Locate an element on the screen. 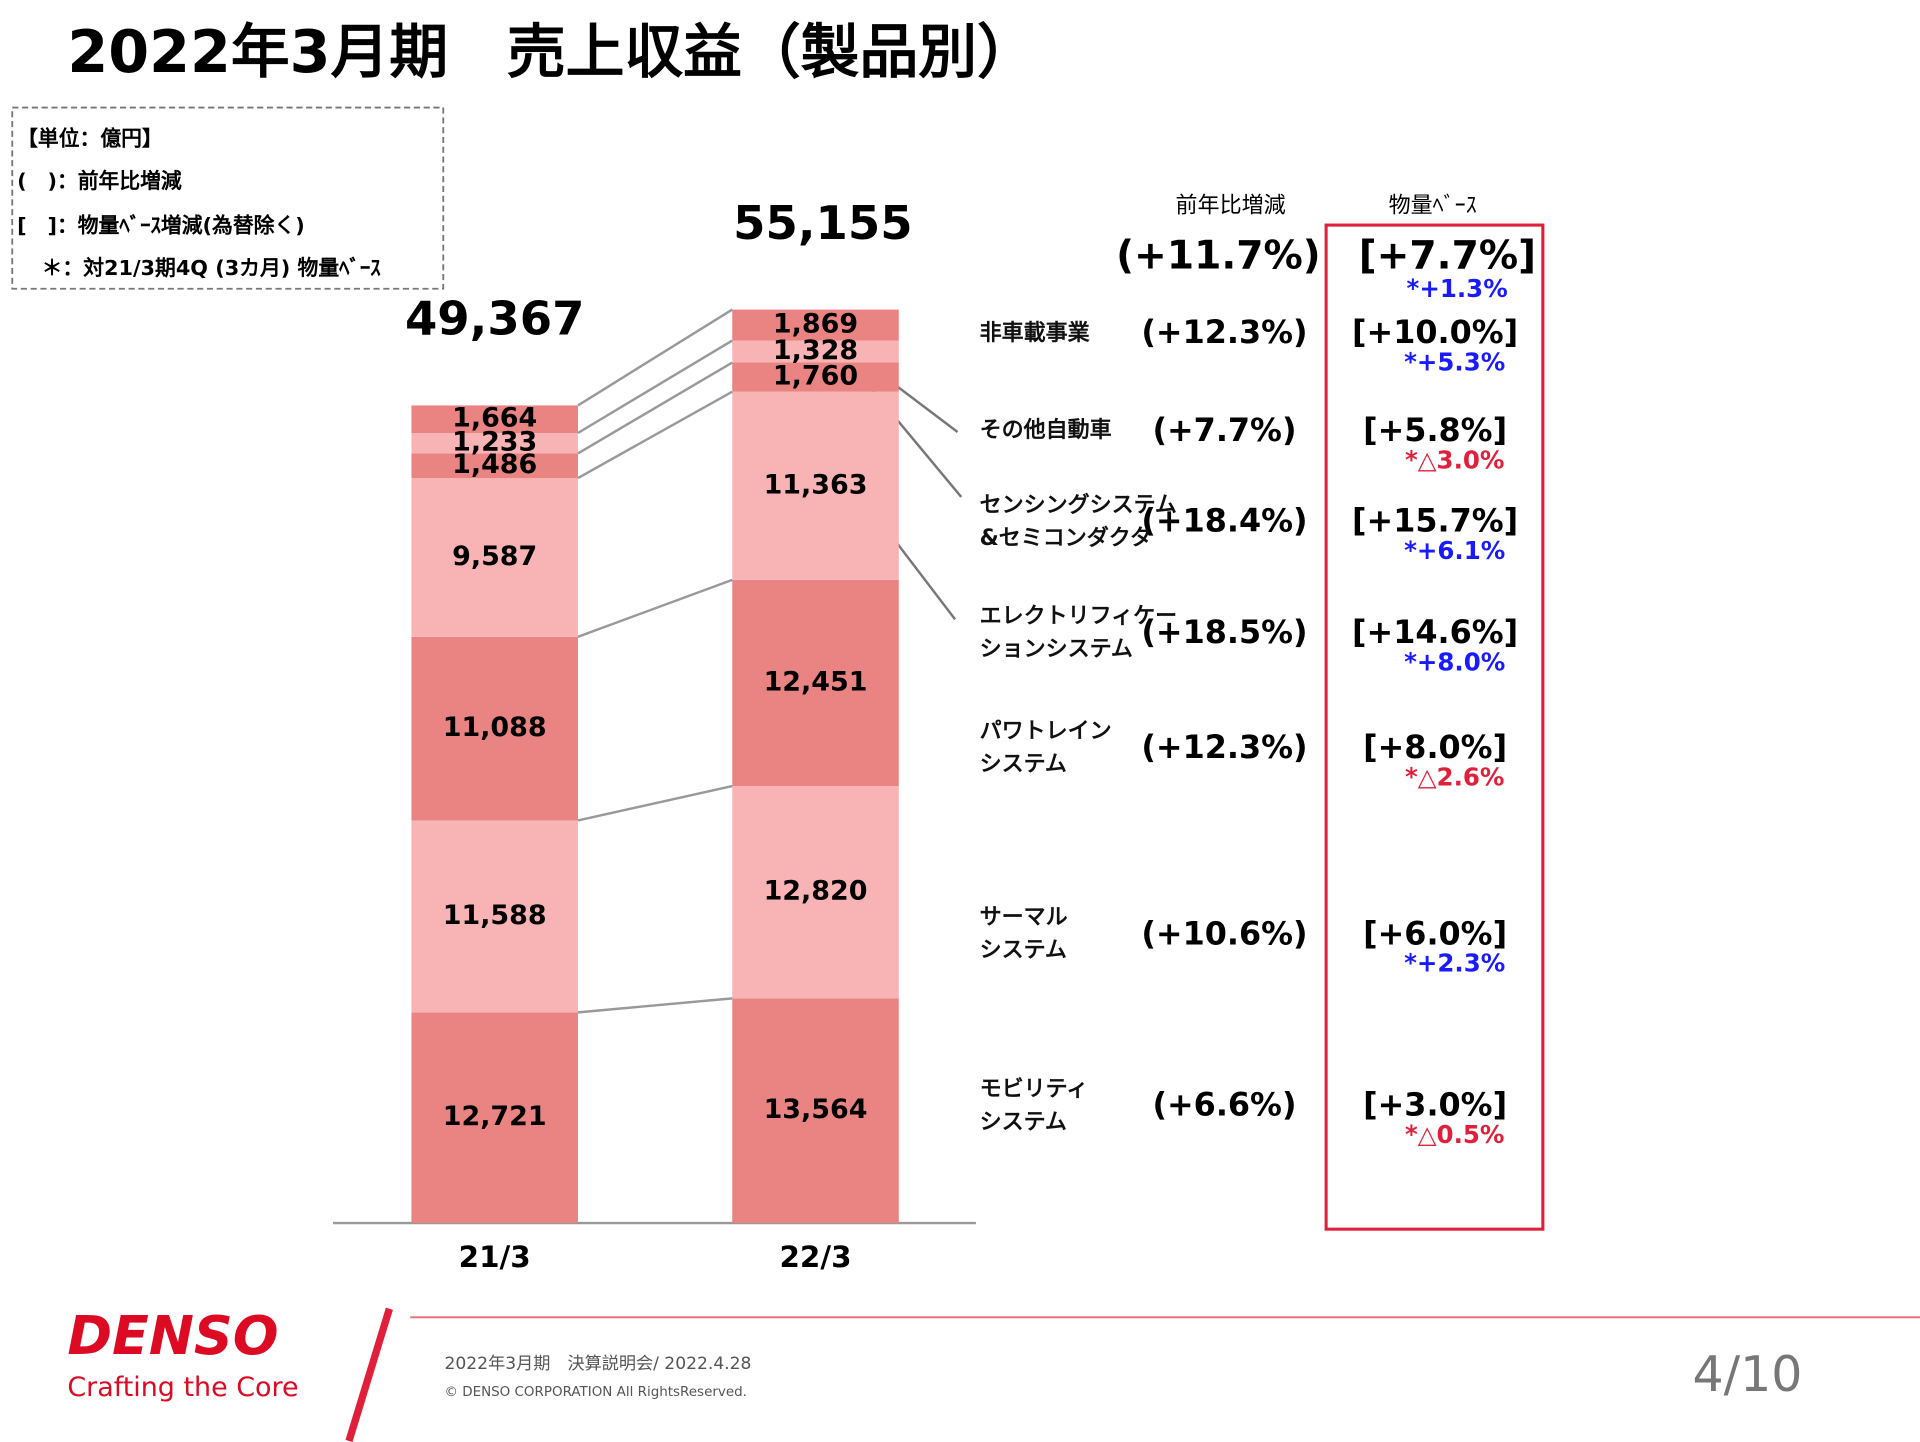 The width and height of the screenshot is (1920, 1442). value-label: 1,760 is located at coordinates (815, 376).